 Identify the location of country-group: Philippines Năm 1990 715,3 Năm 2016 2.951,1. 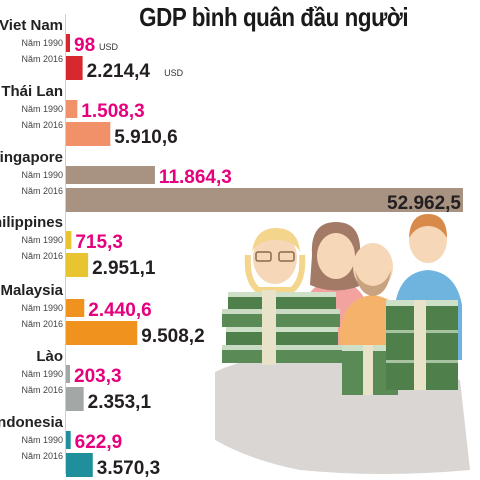
(78, 246).